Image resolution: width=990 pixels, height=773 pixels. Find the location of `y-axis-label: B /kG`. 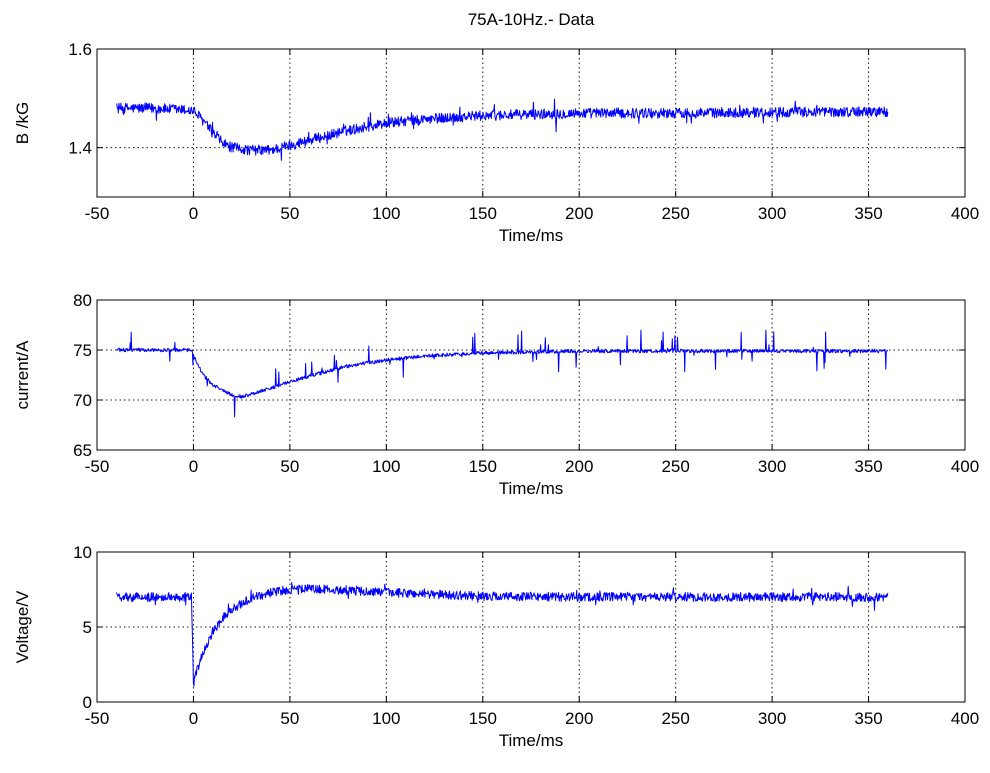

y-axis-label: B /kG is located at coordinates (22, 123).